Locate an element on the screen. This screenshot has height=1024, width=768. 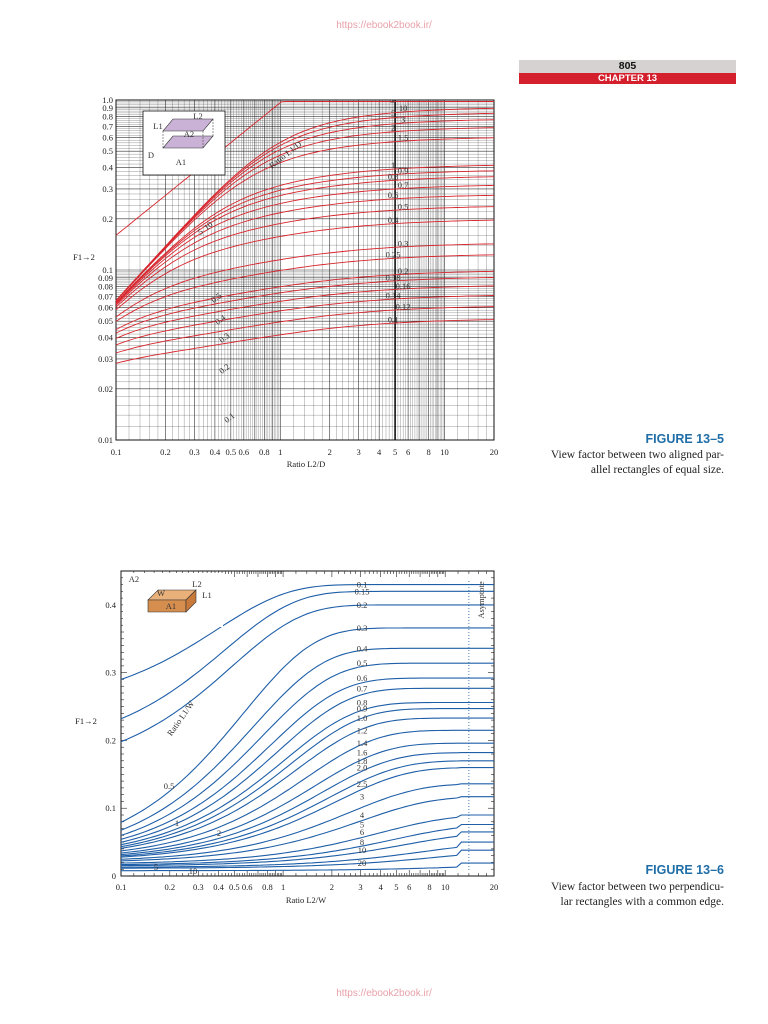
series-label: 1.6 is located at coordinates (362, 753).